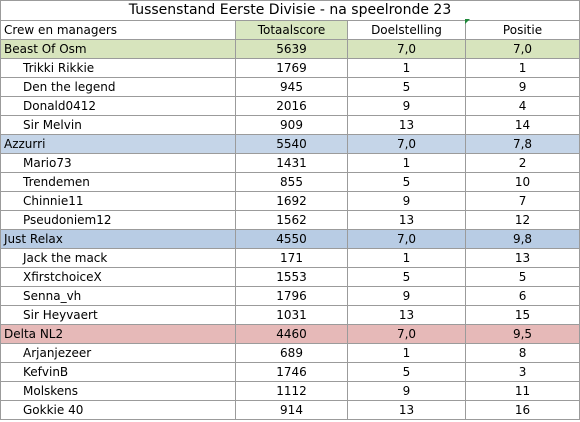 This screenshot has width=580, height=422. I want to click on manager-name: Trendemen, so click(118, 182).